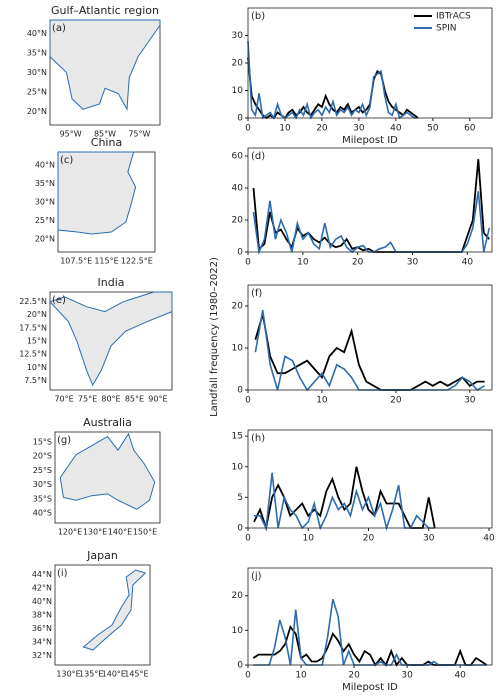 This screenshot has height=697, width=500. I want to click on lat-label: 40°S, so click(42, 513).